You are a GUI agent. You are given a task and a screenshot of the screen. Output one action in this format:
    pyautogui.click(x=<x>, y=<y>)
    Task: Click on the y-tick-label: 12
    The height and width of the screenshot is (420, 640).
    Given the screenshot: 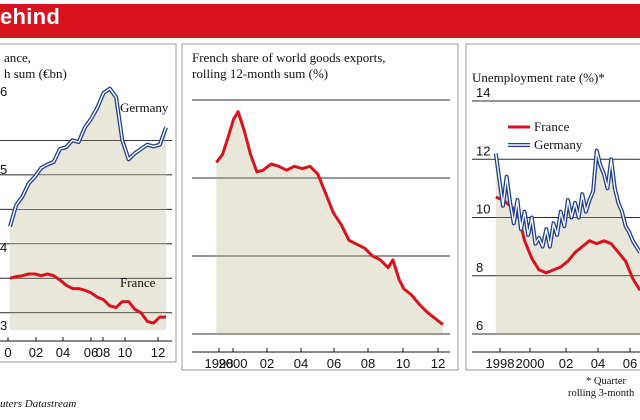 What is the action you would take?
    pyautogui.click(x=483, y=150)
    